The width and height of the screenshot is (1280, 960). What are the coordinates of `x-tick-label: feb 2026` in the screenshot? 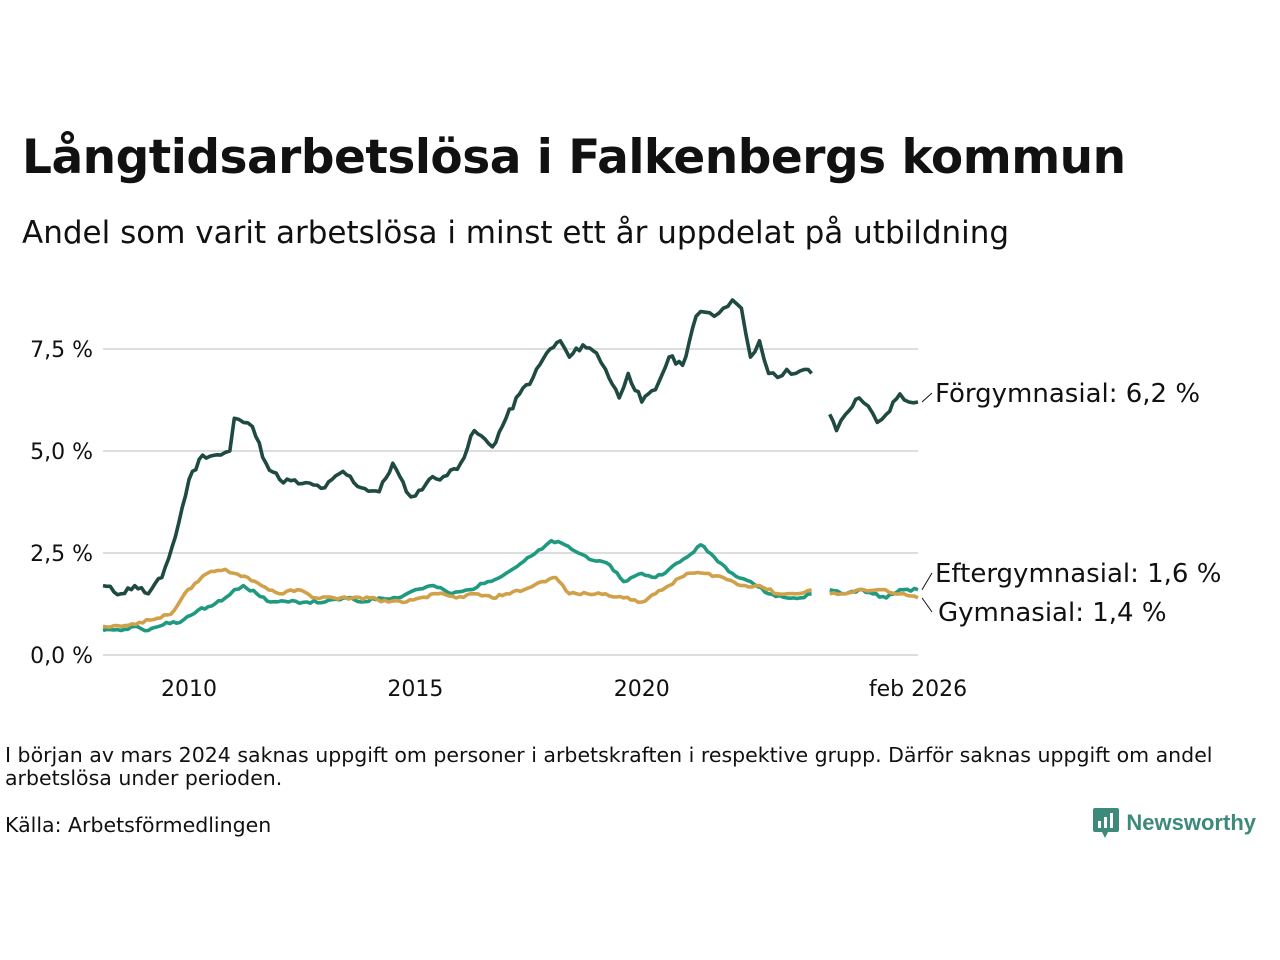 It's located at (918, 689).